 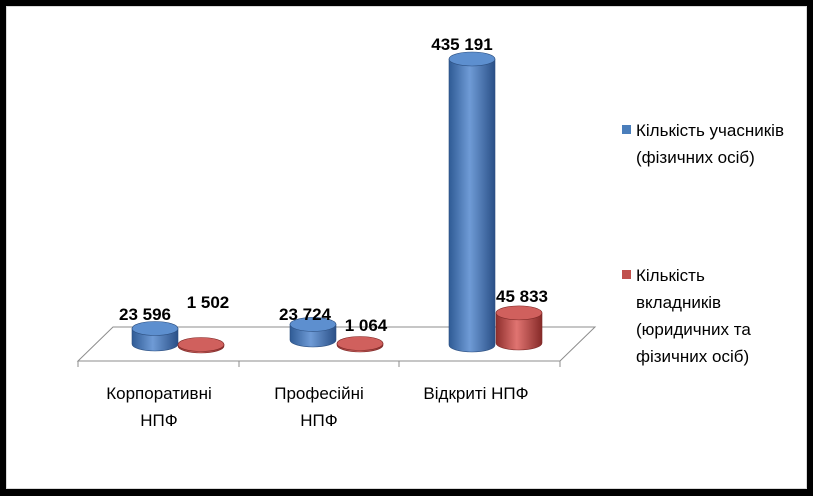 I want to click on category-label-2: Професійні НПФ, so click(x=319, y=407).